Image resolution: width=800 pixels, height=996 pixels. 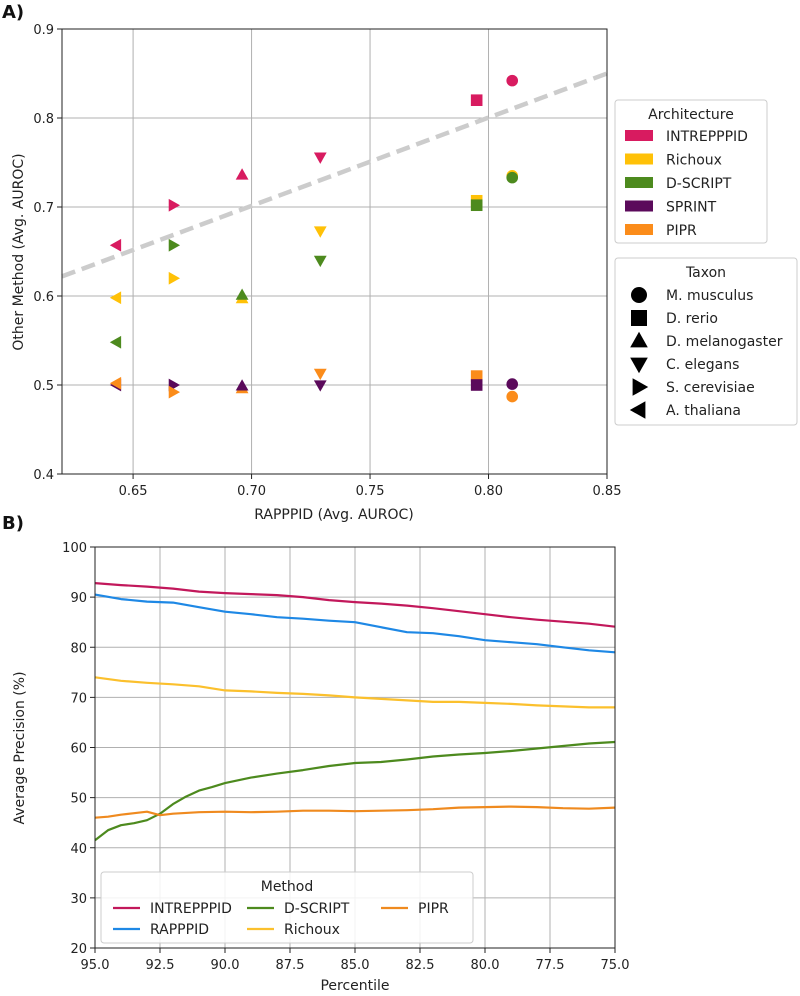 What do you see at coordinates (242, 174) in the screenshot?
I see `point-intrepppid-d-melanogaster` at bounding box center [242, 174].